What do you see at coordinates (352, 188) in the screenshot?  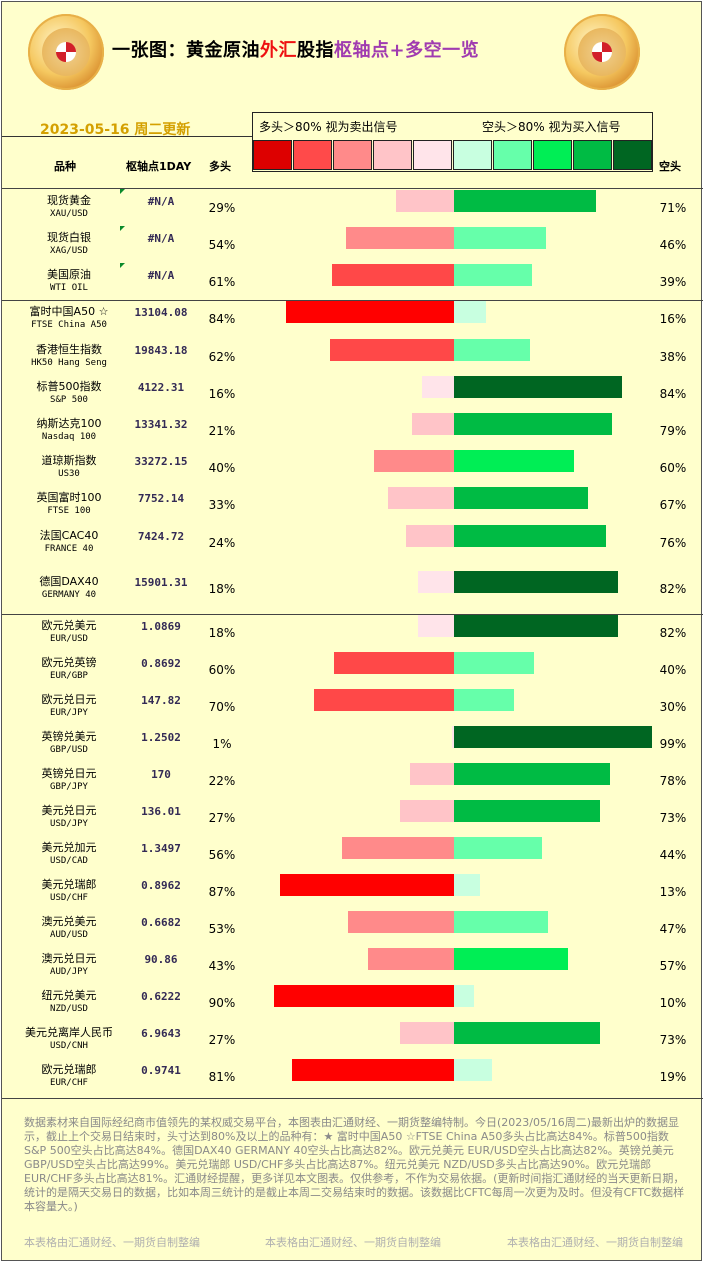 I see `table-top-divider` at bounding box center [352, 188].